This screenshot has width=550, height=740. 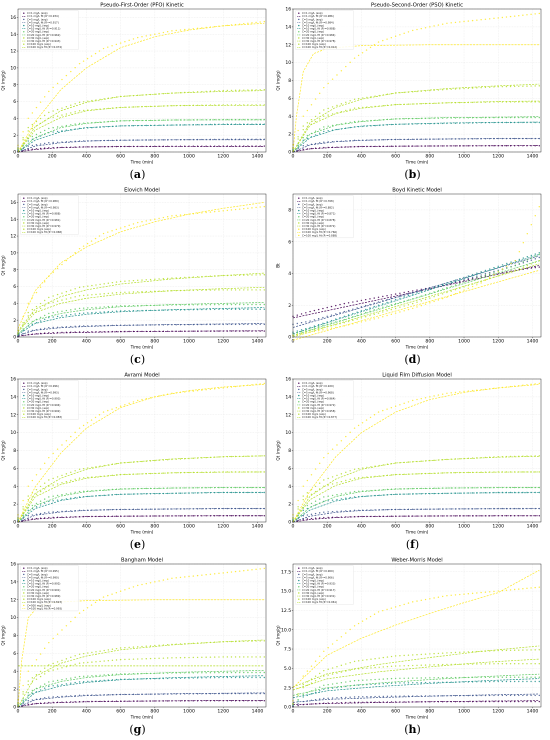 I want to click on y-tick-label: 8, so click(x=289, y=210).